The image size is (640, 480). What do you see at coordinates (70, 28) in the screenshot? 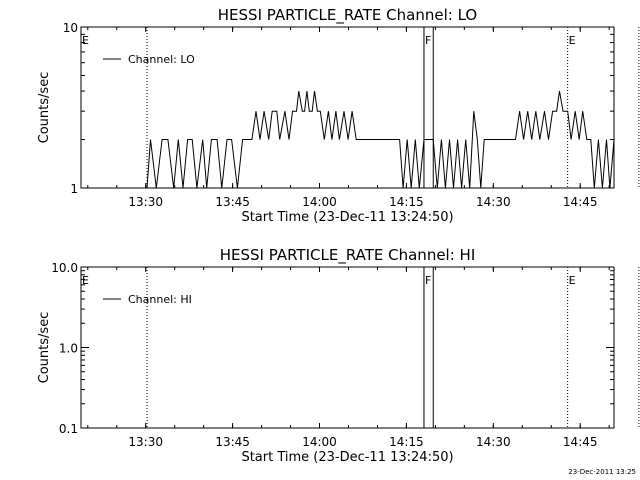
I see `y-tick-label: 10` at bounding box center [70, 28].